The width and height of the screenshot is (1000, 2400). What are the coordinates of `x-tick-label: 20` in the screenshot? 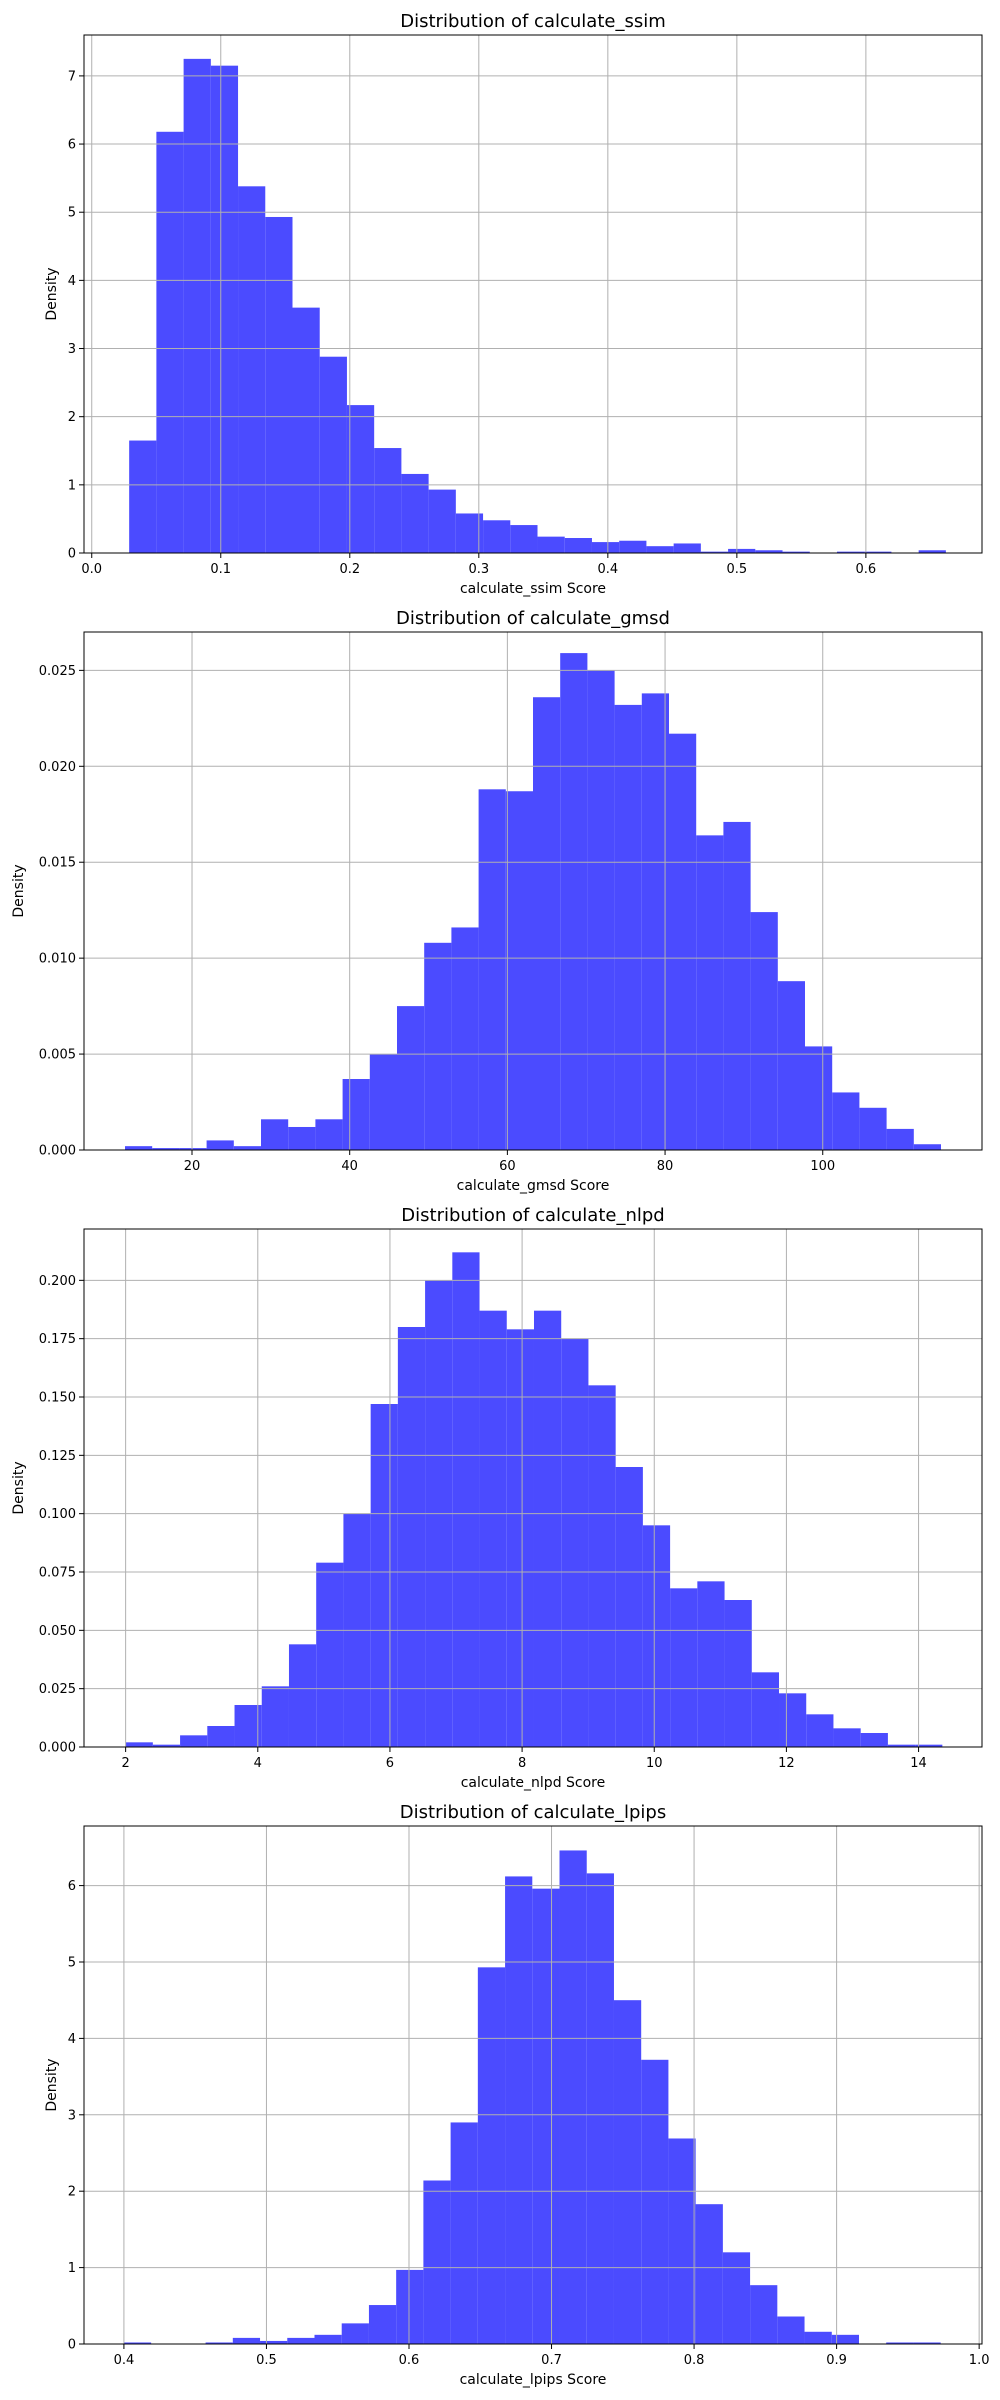 It's located at (192, 1166).